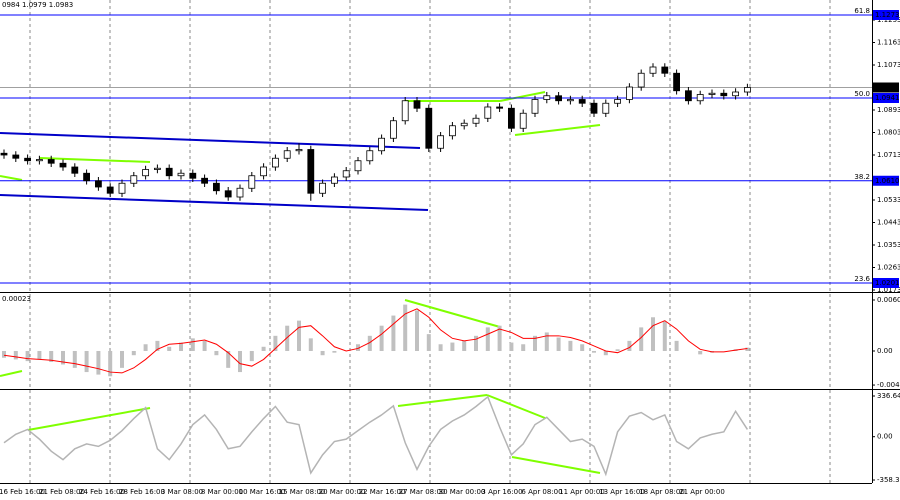  I want to click on y-tick-label: 1.0713, so click(888, 155).